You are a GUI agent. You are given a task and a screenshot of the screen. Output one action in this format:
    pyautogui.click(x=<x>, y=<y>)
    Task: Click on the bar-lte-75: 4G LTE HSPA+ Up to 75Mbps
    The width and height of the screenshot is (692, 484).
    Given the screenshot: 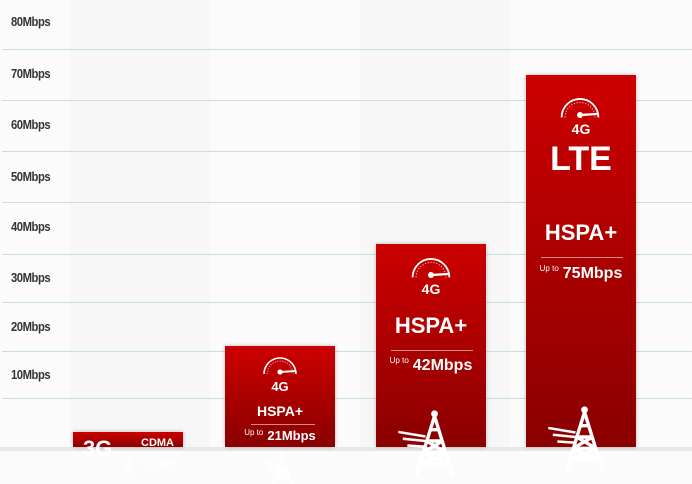 What is the action you would take?
    pyautogui.click(x=581, y=272)
    